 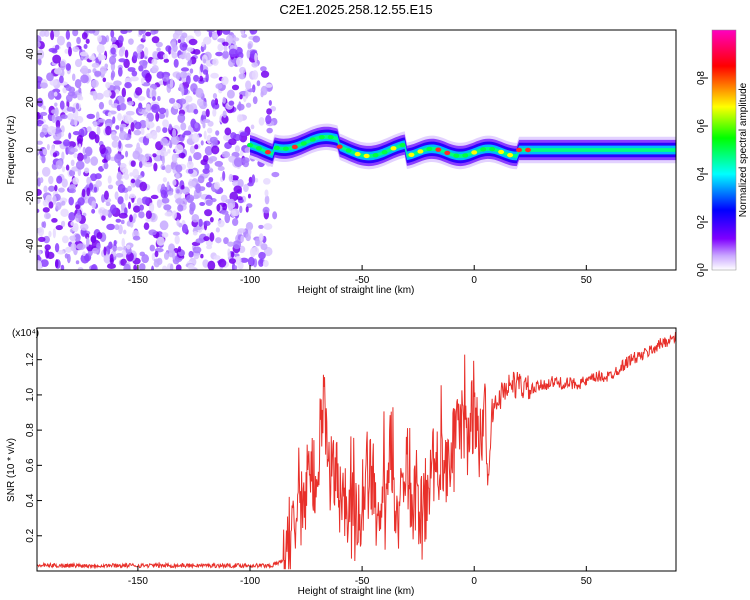 I want to click on snr-xtick-label: -50, so click(x=362, y=581).